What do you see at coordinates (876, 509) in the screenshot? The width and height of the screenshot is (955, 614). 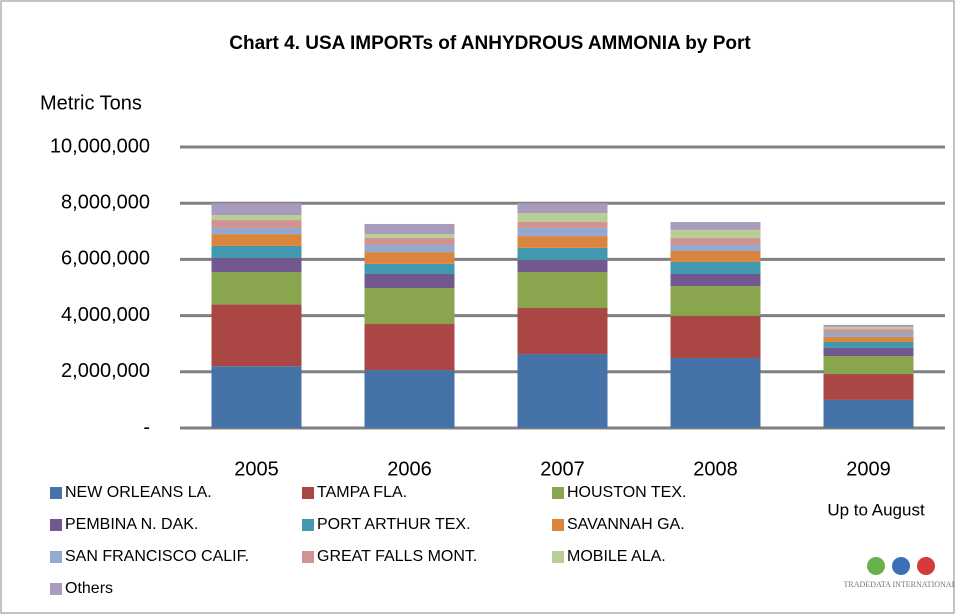 I see `annotation: Up to August` at bounding box center [876, 509].